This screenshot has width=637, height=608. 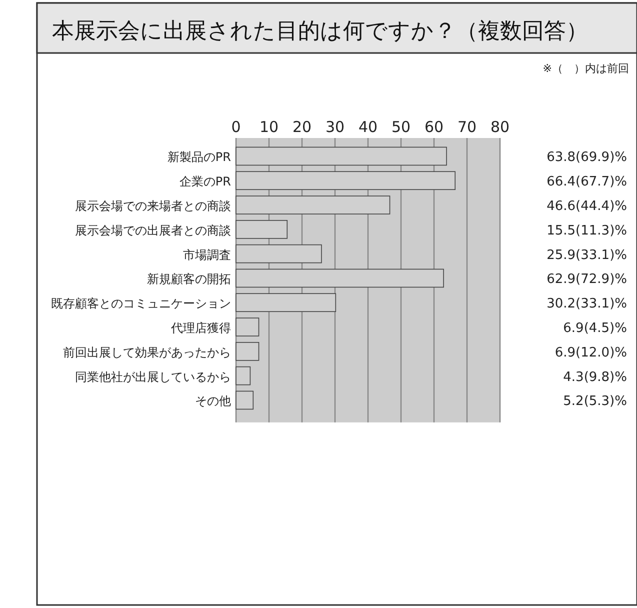 What do you see at coordinates (207, 255) in the screenshot?
I see `y-tick-label: 市場調査` at bounding box center [207, 255].